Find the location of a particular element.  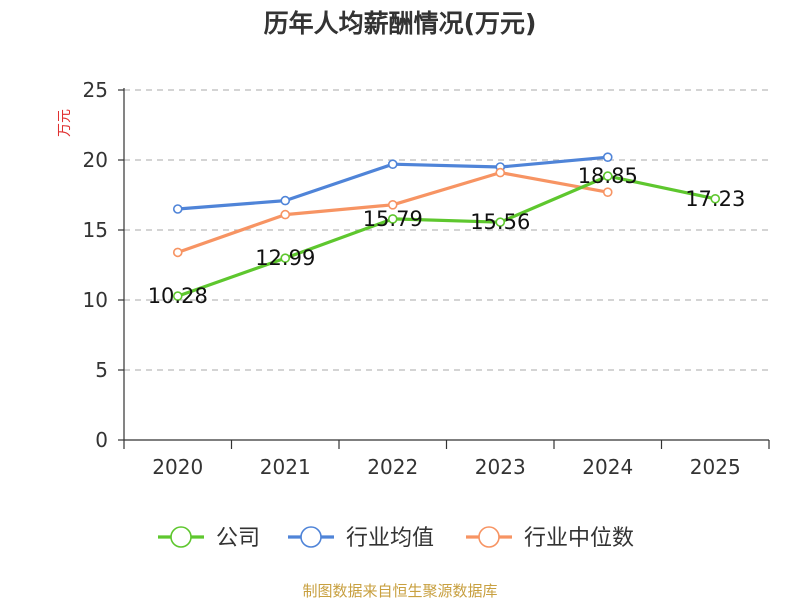

legend-label: 公司 is located at coordinates (238, 538).